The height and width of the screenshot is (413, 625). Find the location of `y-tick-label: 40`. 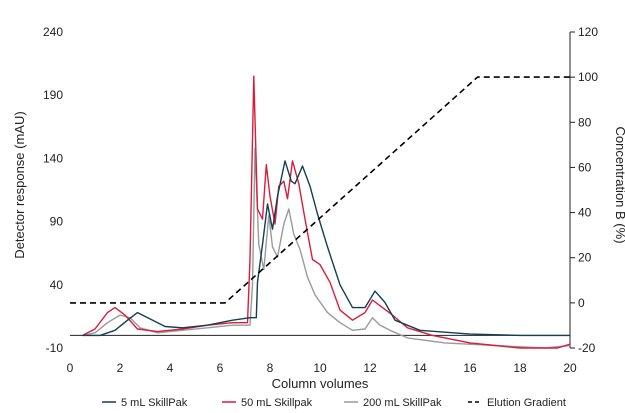

y-tick-label: 40 is located at coordinates (57, 285).